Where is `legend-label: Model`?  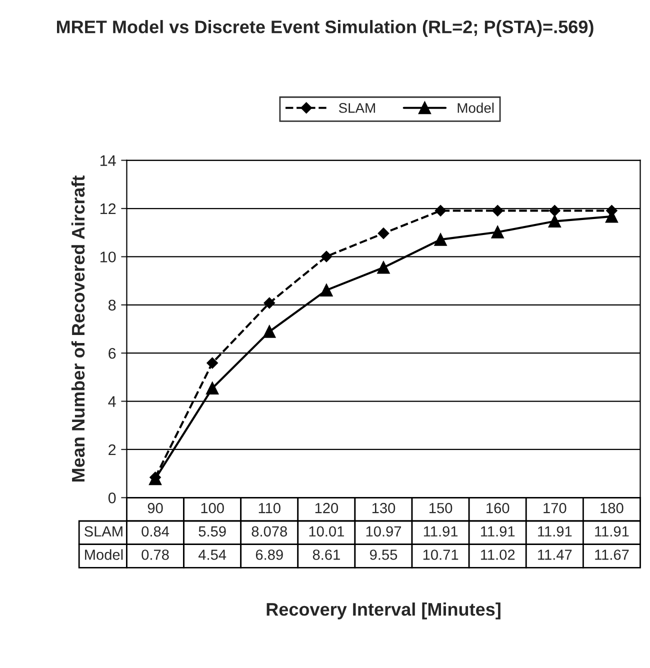
legend-label: Model is located at coordinates (476, 107).